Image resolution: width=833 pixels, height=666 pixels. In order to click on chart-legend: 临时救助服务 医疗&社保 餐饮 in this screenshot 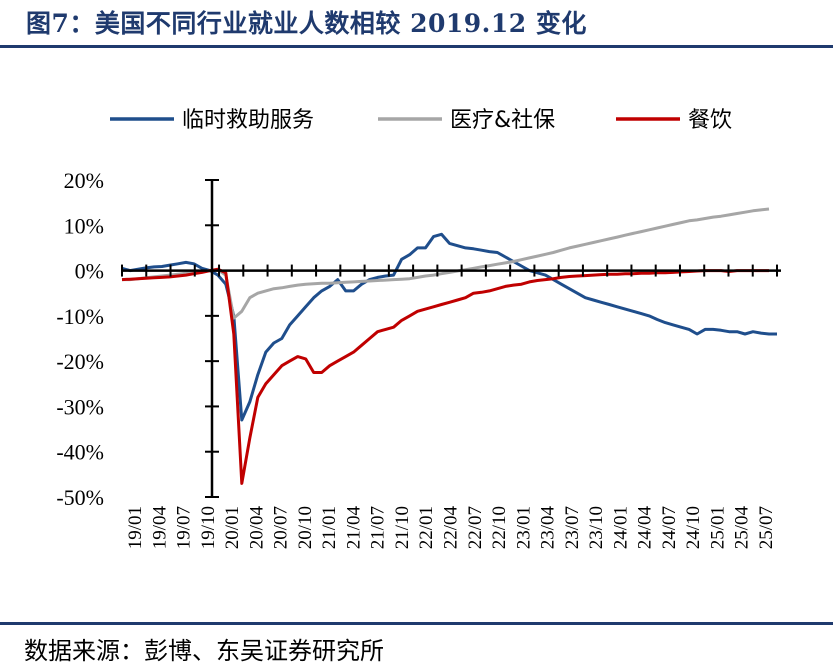, I will do `click(421, 120)`.